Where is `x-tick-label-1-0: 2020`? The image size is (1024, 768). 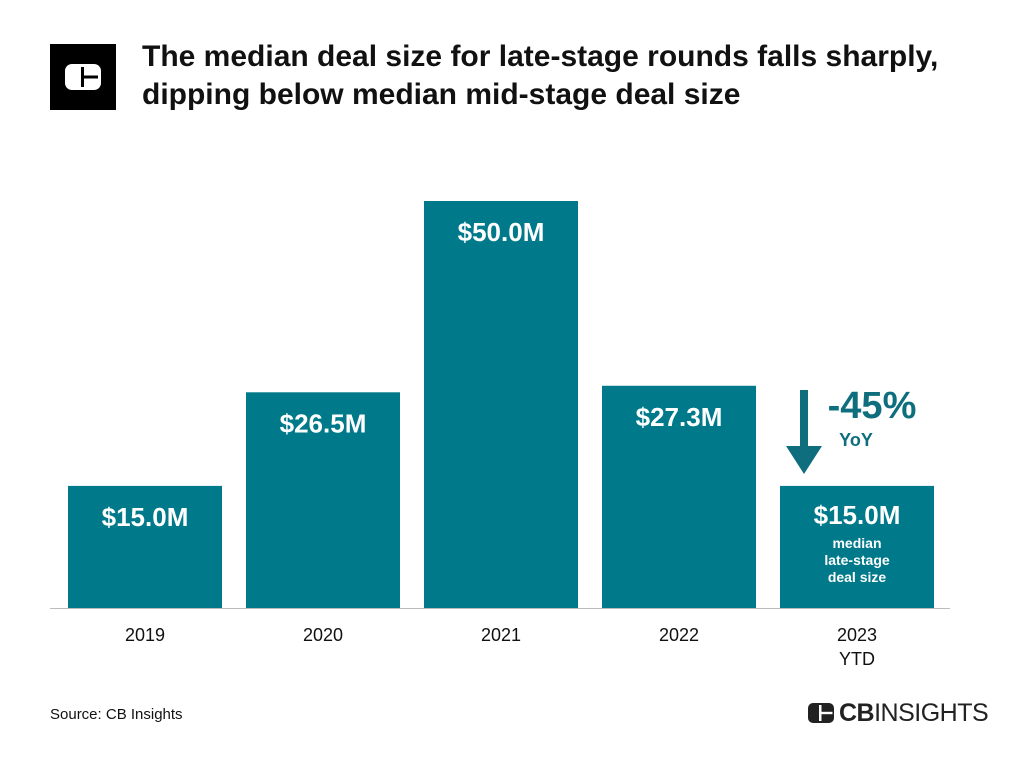
x-tick-label-1-0: 2020 is located at coordinates (323, 635).